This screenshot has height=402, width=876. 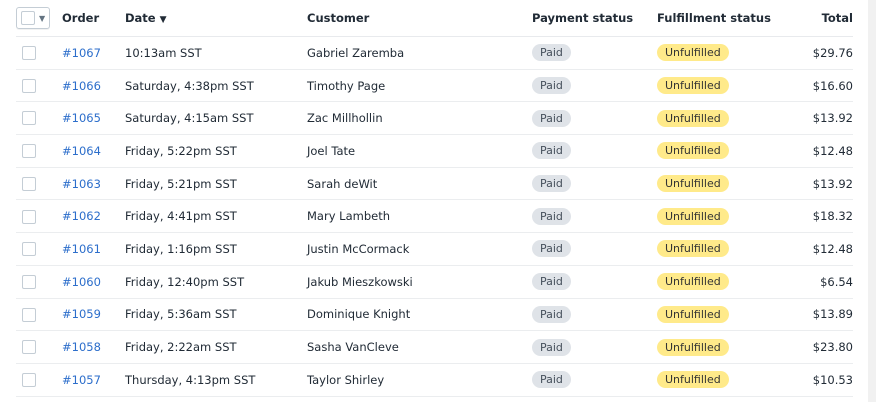 I want to click on column-customer: Customer, so click(x=419, y=18).